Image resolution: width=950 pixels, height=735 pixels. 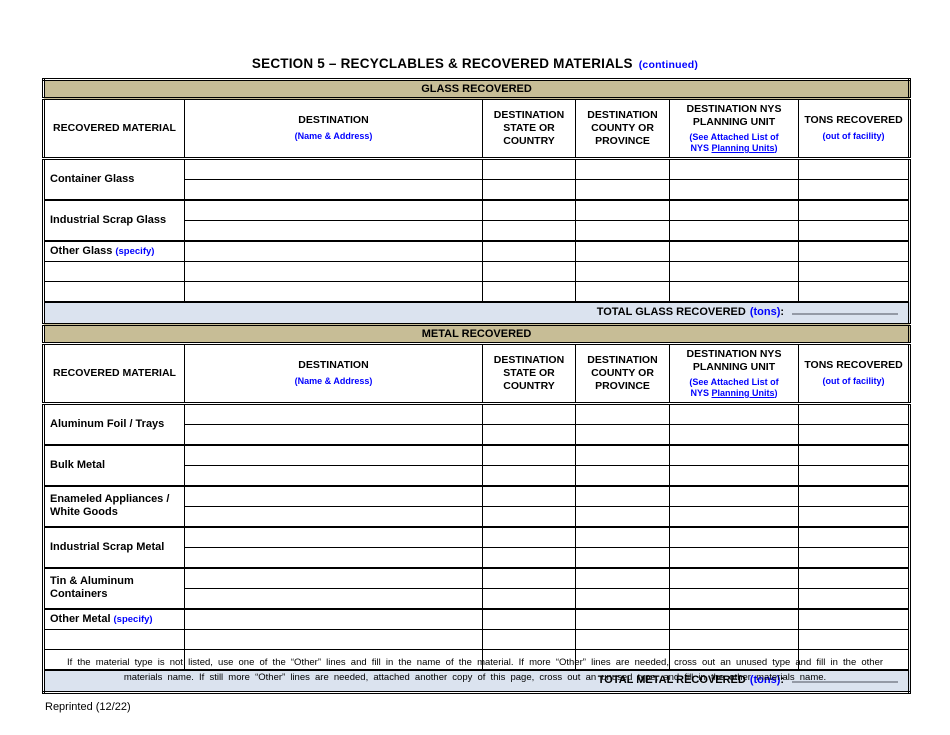 What do you see at coordinates (845, 313) in the screenshot?
I see `total-glass-input-line` at bounding box center [845, 313].